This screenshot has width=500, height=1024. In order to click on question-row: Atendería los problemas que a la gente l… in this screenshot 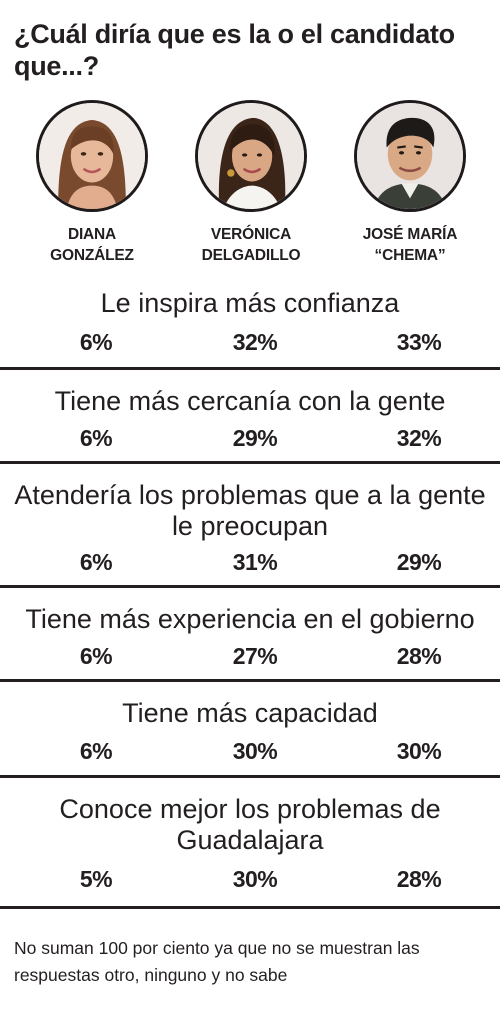, I will do `click(250, 526)`.